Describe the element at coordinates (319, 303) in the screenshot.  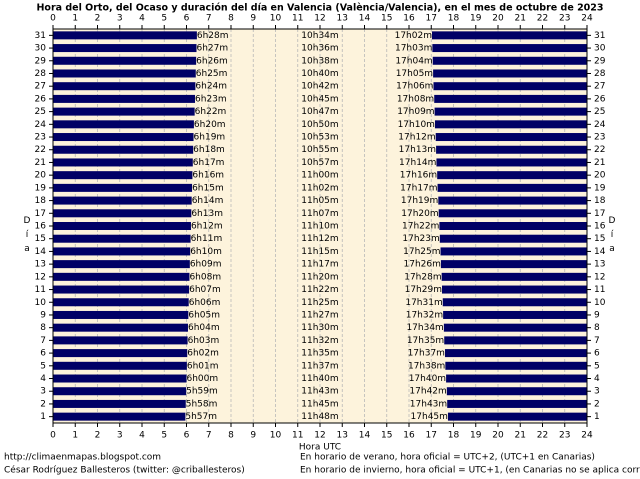
I see `daylength-label: 11h25m` at that location.